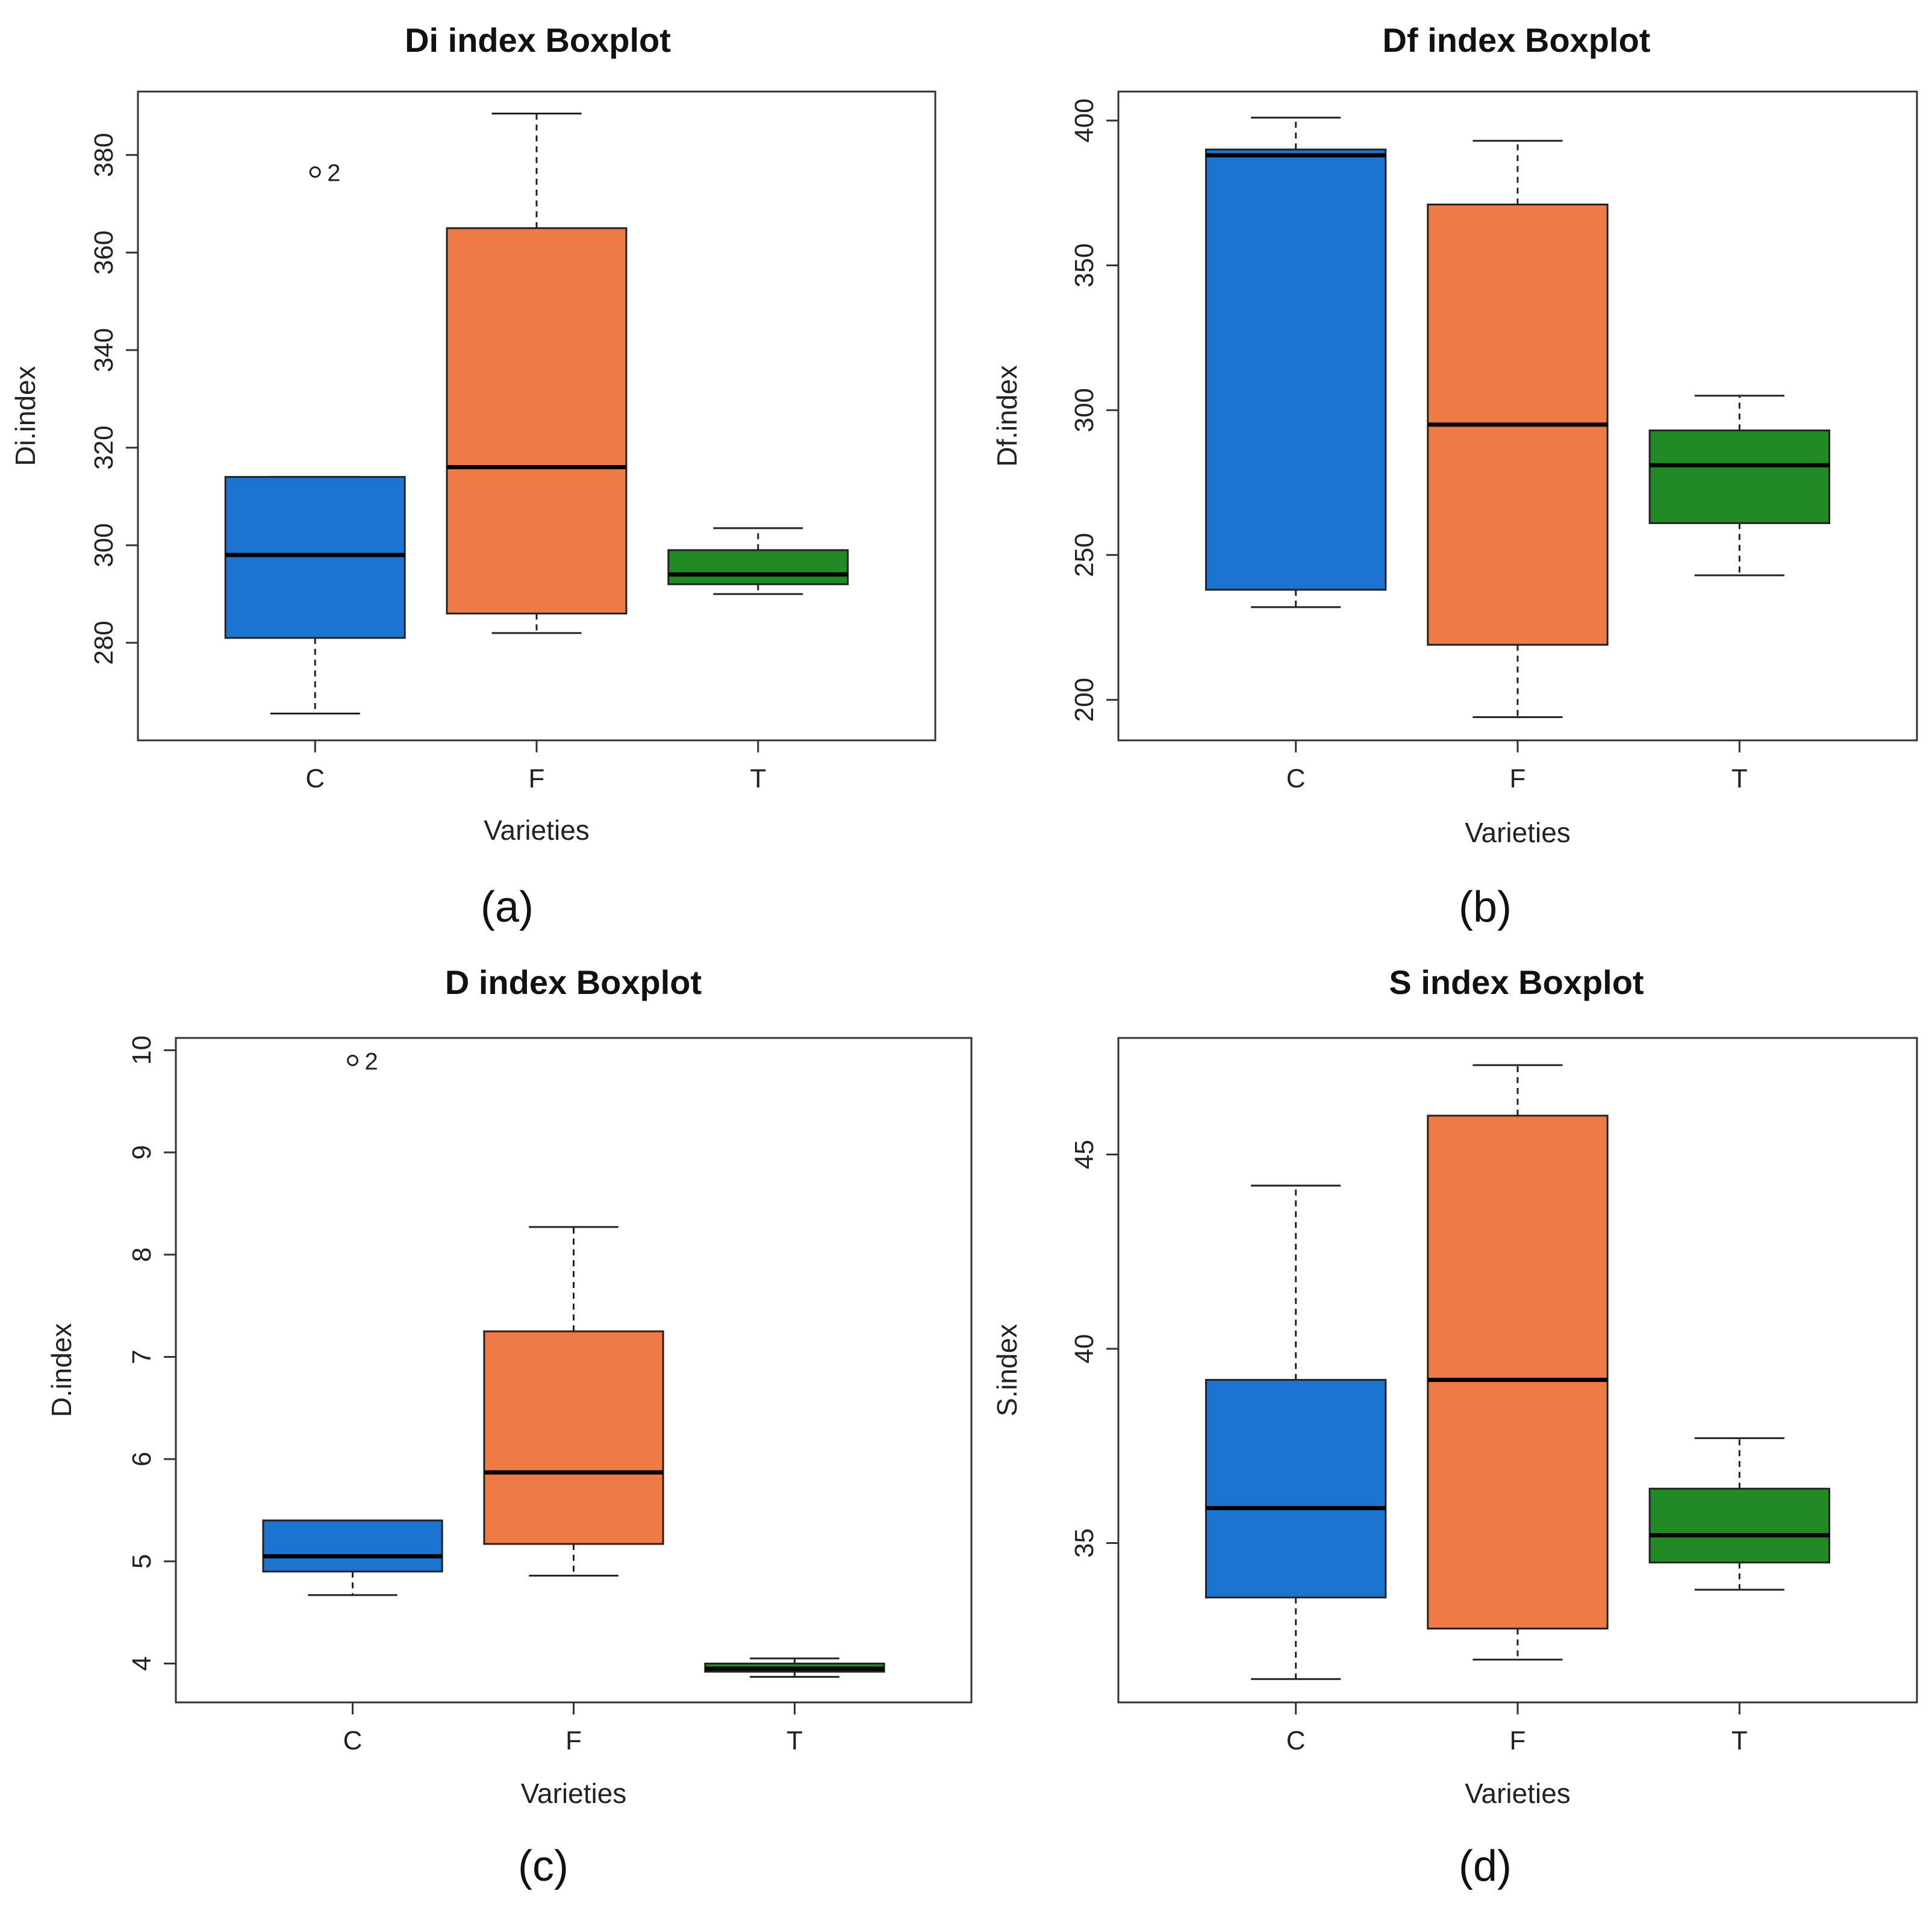 The width and height of the screenshot is (1932, 1906). I want to click on y-axis-label: D.index, so click(61, 1370).